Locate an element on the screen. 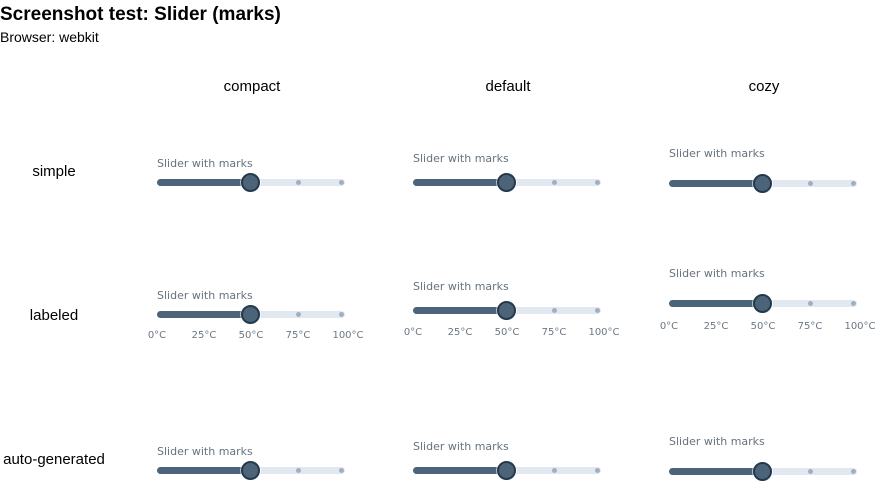 The height and width of the screenshot is (504, 877). slider-auto-generated-compact: Slider with marks is located at coordinates (251, 474).